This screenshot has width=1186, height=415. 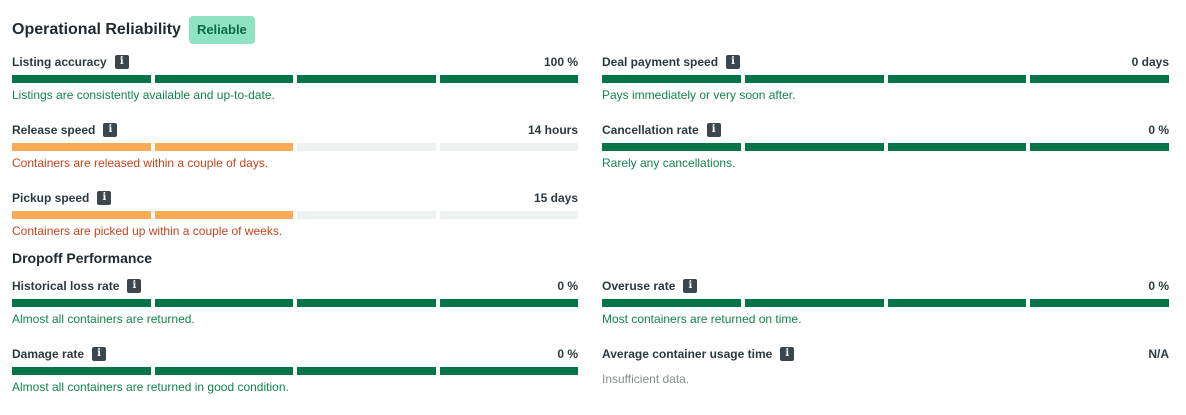 I want to click on metric-label: Cancellation rate, so click(x=650, y=130).